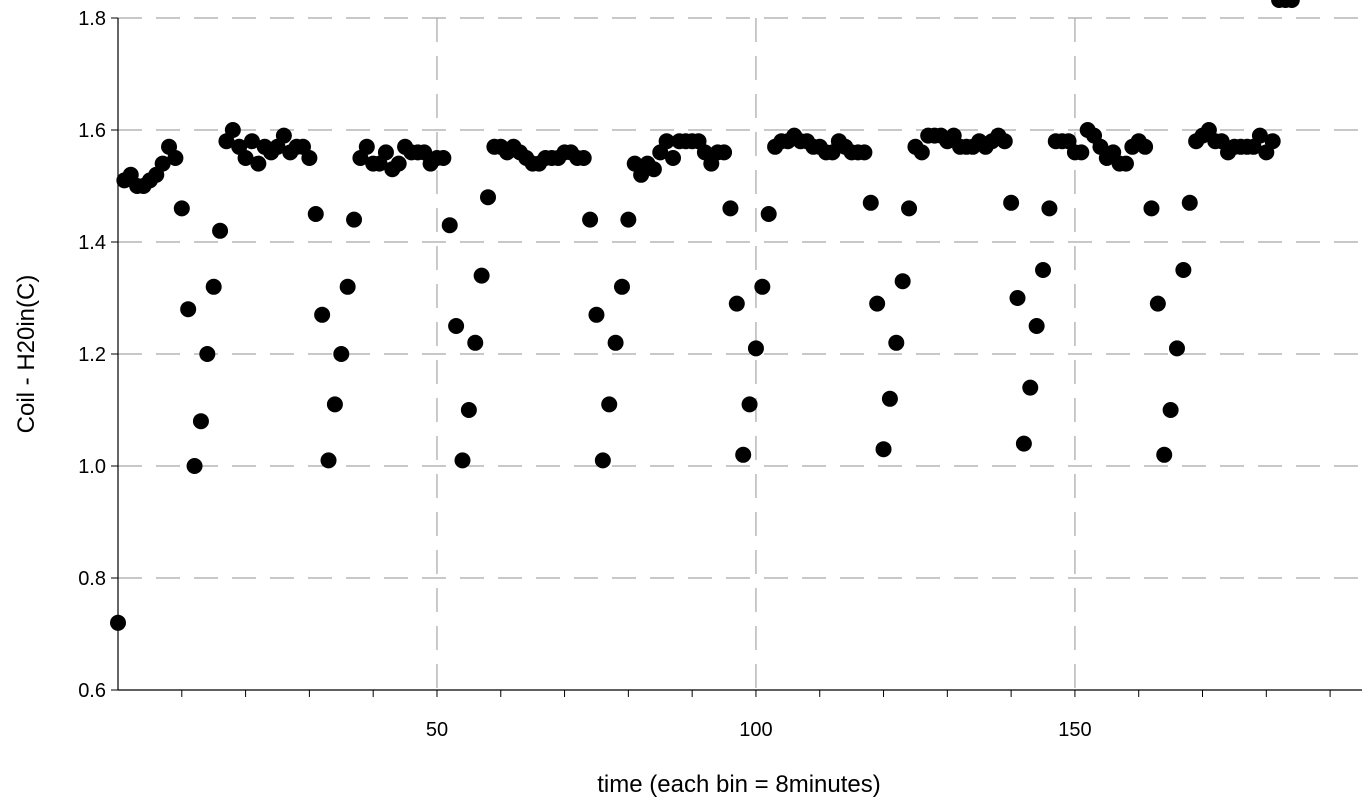  Describe the element at coordinates (92, 131) in the screenshot. I see `y-tick-label: 1.6` at that location.